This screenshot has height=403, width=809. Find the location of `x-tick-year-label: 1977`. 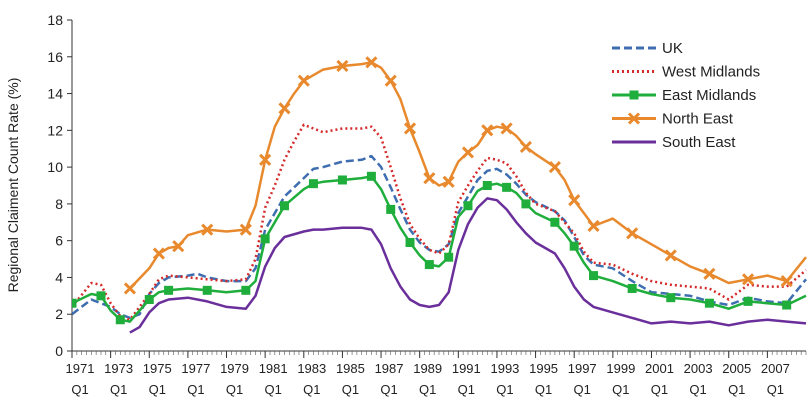

x-tick-year-label: 1977 is located at coordinates (195, 368).